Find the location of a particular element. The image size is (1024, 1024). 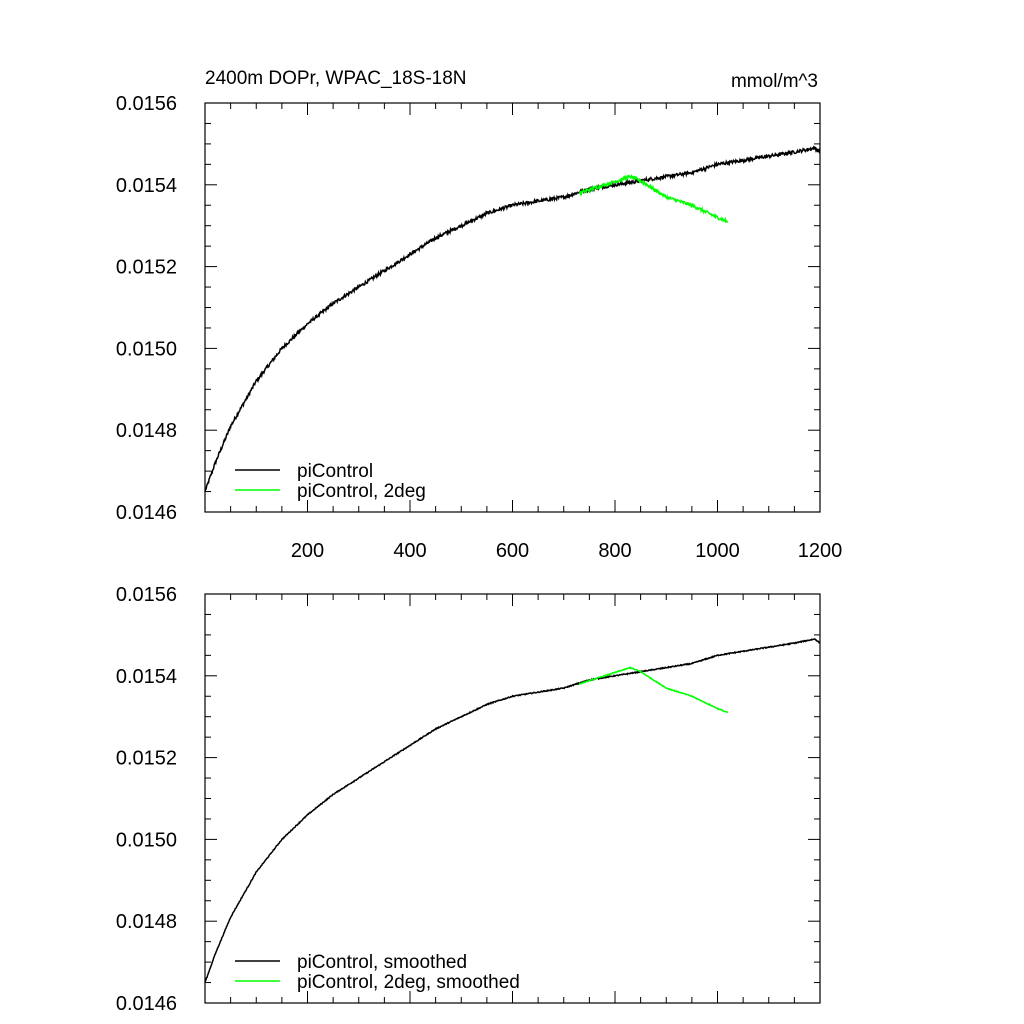

x-tick-label: 1000 is located at coordinates (717, 551).